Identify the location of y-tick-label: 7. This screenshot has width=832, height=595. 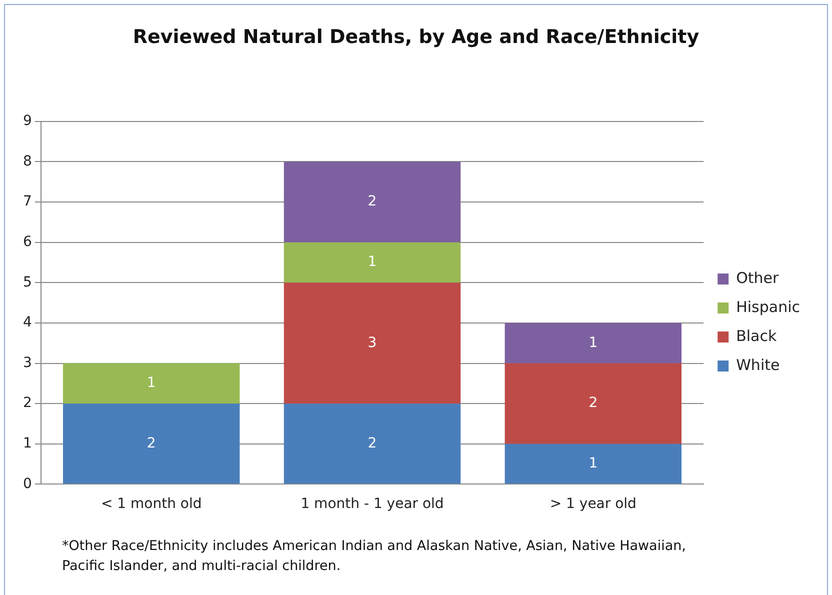
(27, 202).